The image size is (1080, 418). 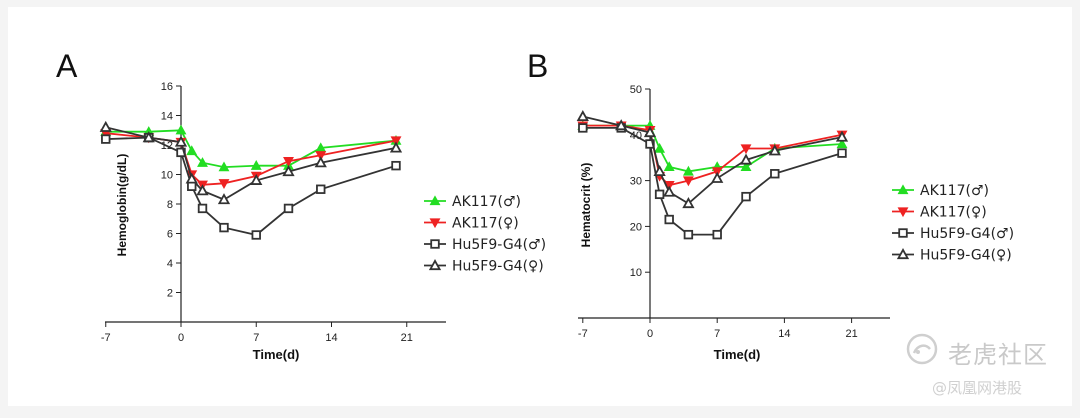 I want to click on chart-1-ytick-label: 10, so click(x=636, y=273).